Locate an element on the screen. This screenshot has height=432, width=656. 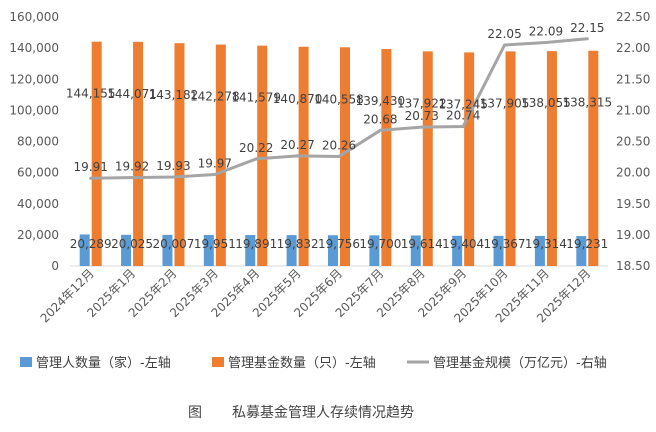
x-tick-label: 2024年12月 is located at coordinates (67, 295).